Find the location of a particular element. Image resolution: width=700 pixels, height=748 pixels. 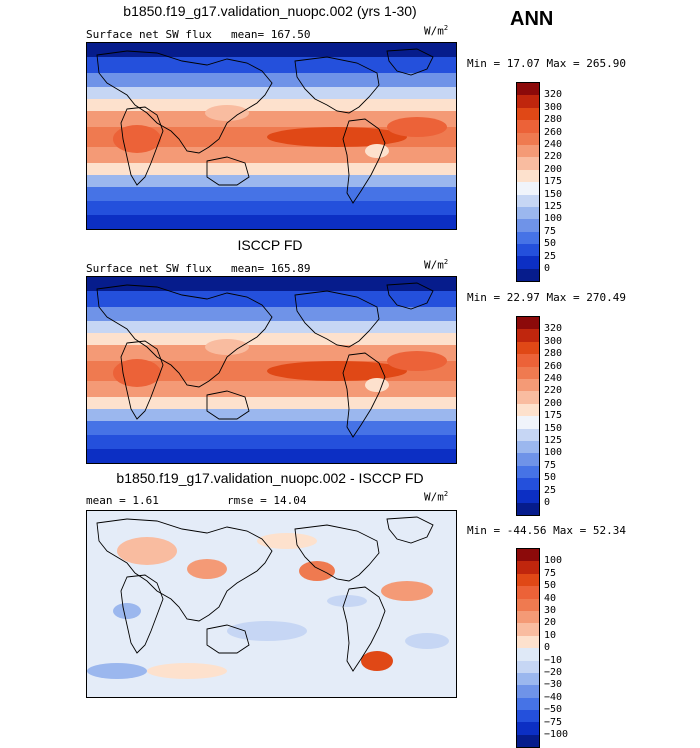

season-label: ANN is located at coordinates (532, 19).